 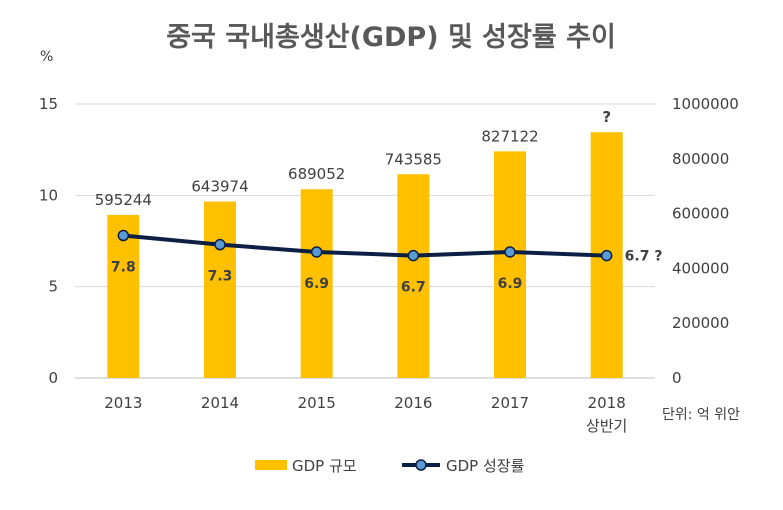 What do you see at coordinates (606, 426) in the screenshot?
I see `x-tick-sublabel: 상반기` at bounding box center [606, 426].